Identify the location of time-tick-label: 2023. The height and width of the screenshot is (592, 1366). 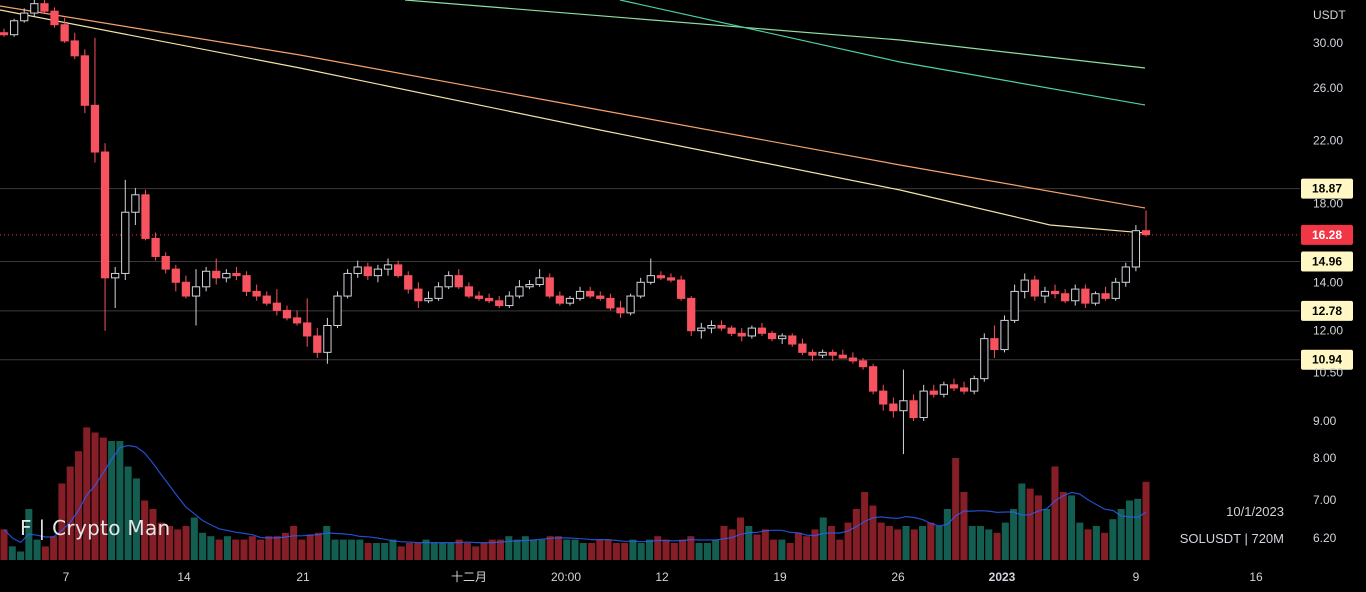
(1002, 577).